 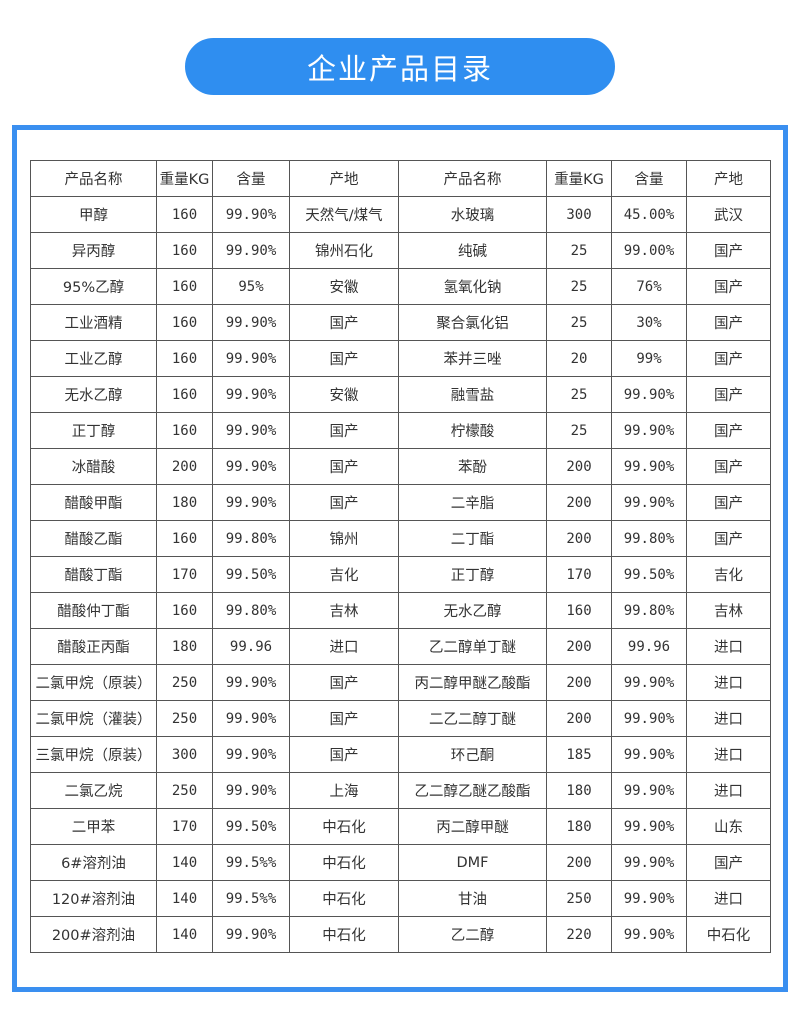 What do you see at coordinates (649, 178) in the screenshot?
I see `column-header: 含量` at bounding box center [649, 178].